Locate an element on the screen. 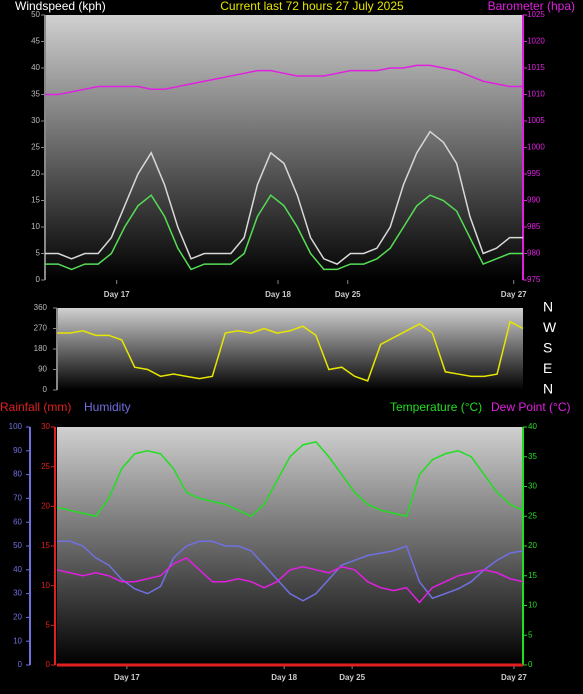 The image size is (583, 694). y3-tick-label: 0 is located at coordinates (48, 664).